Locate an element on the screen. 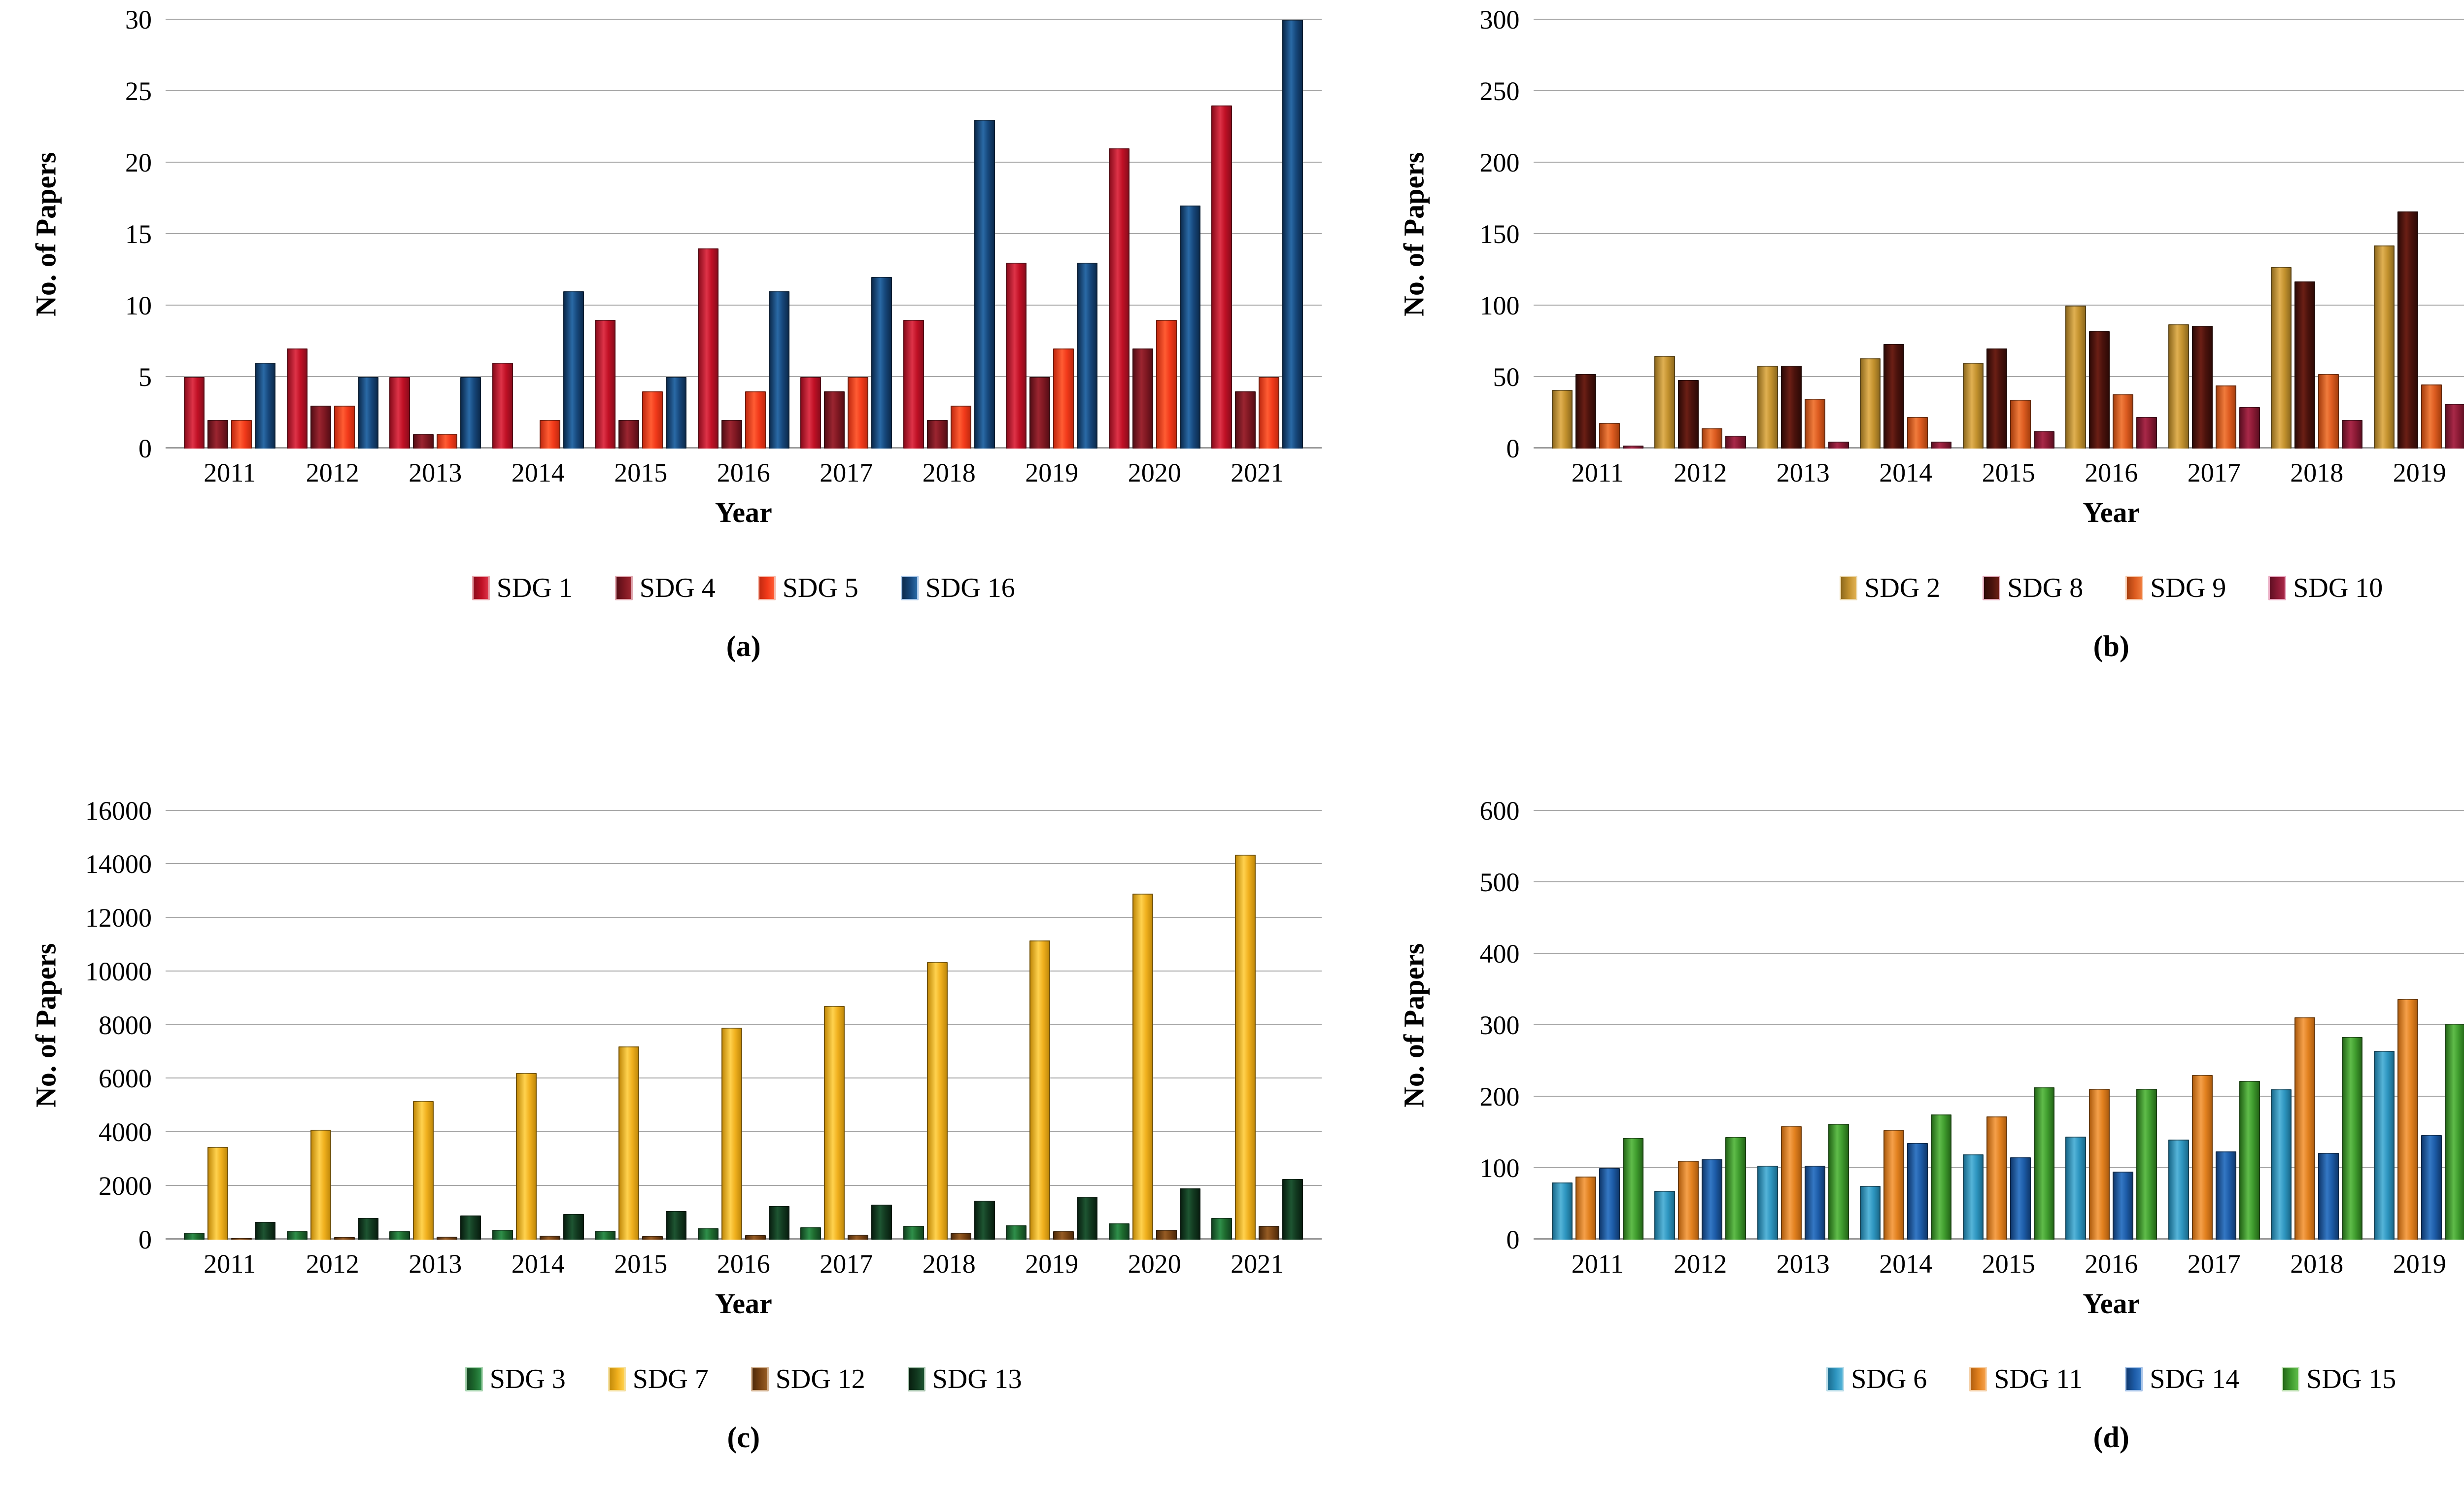 Image resolution: width=2464 pixels, height=1493 pixels. bar-sdg-2-2015 is located at coordinates (1973, 406).